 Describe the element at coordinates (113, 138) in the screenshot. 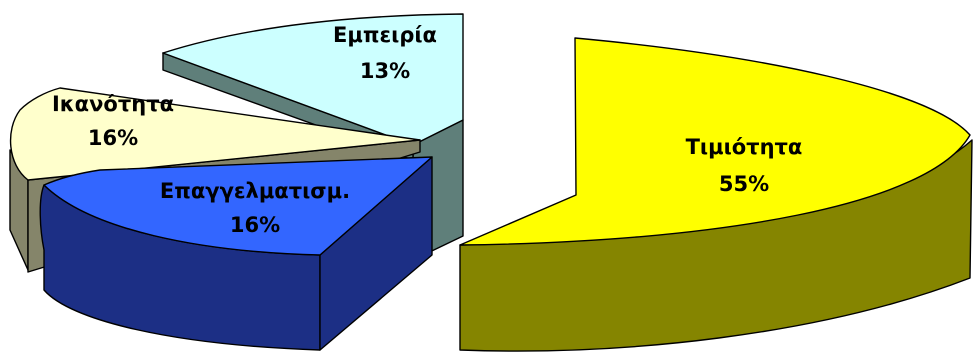

I see `slice-ikanotita-value: 16%` at that location.